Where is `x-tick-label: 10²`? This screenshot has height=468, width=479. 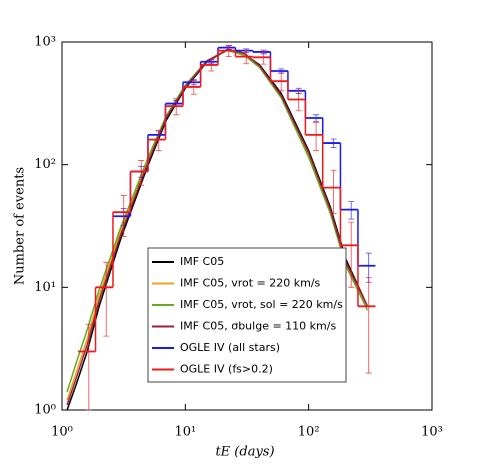 x-tick-label: 10² is located at coordinates (309, 432).